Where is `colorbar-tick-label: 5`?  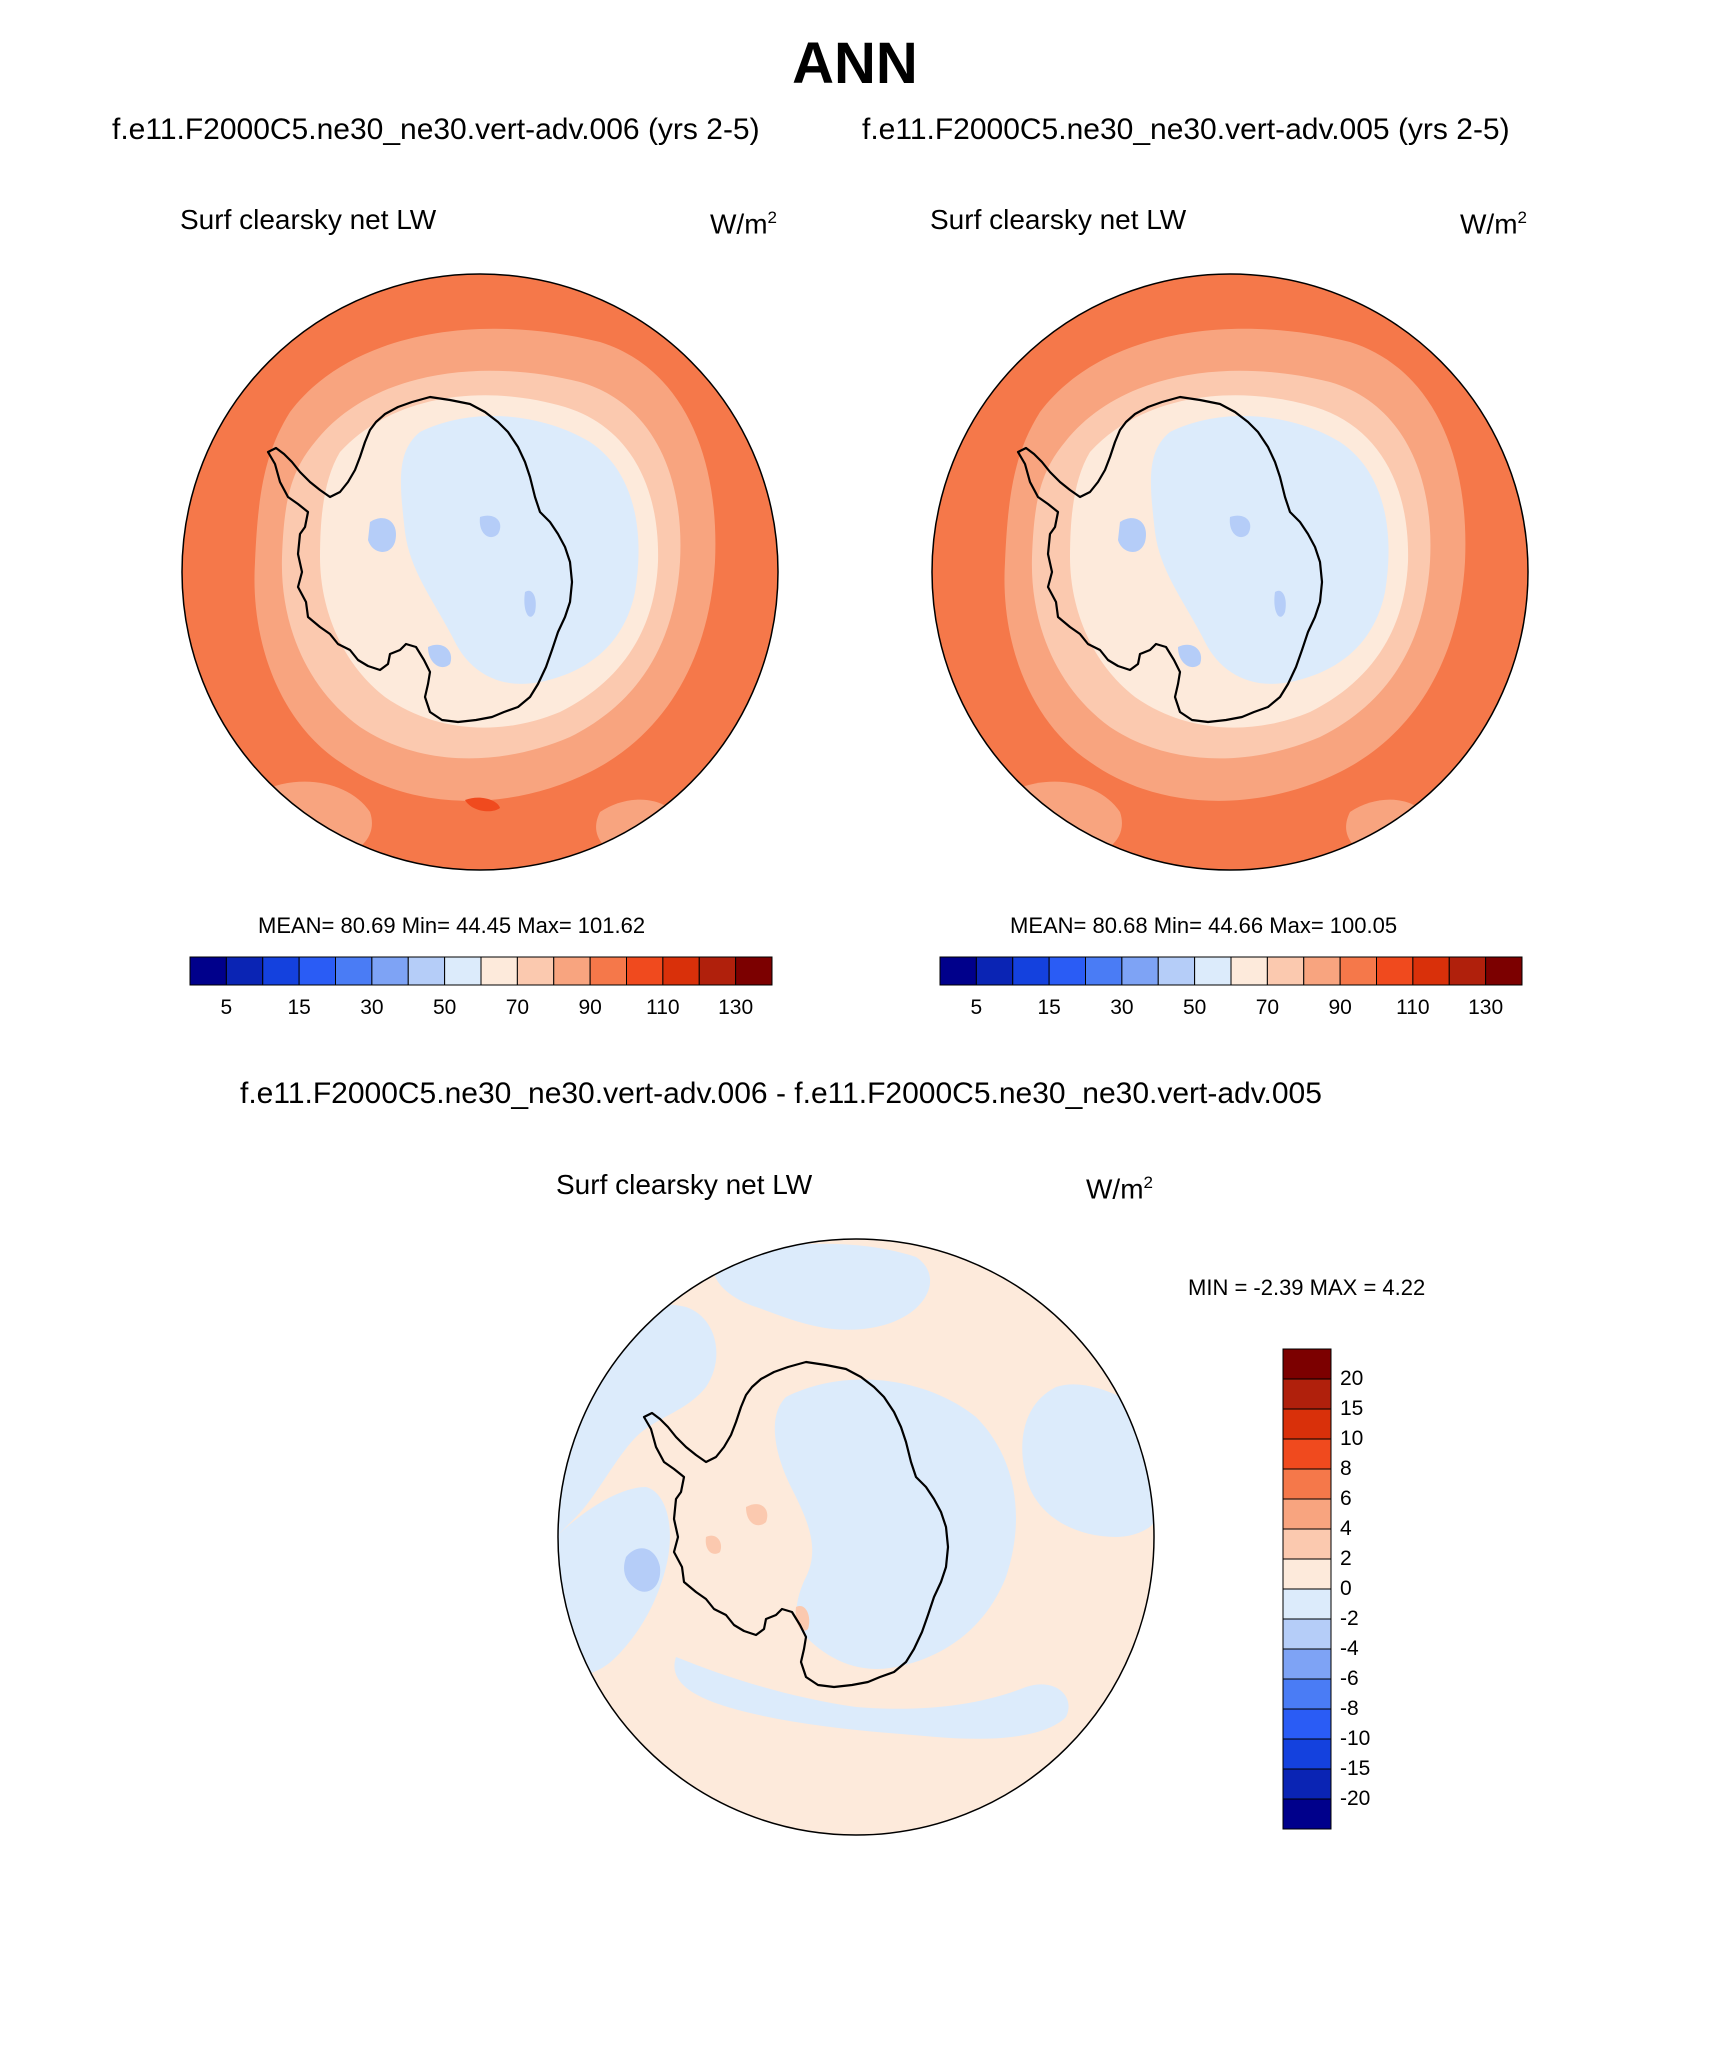 colorbar-tick-label: 5 is located at coordinates (976, 1007).